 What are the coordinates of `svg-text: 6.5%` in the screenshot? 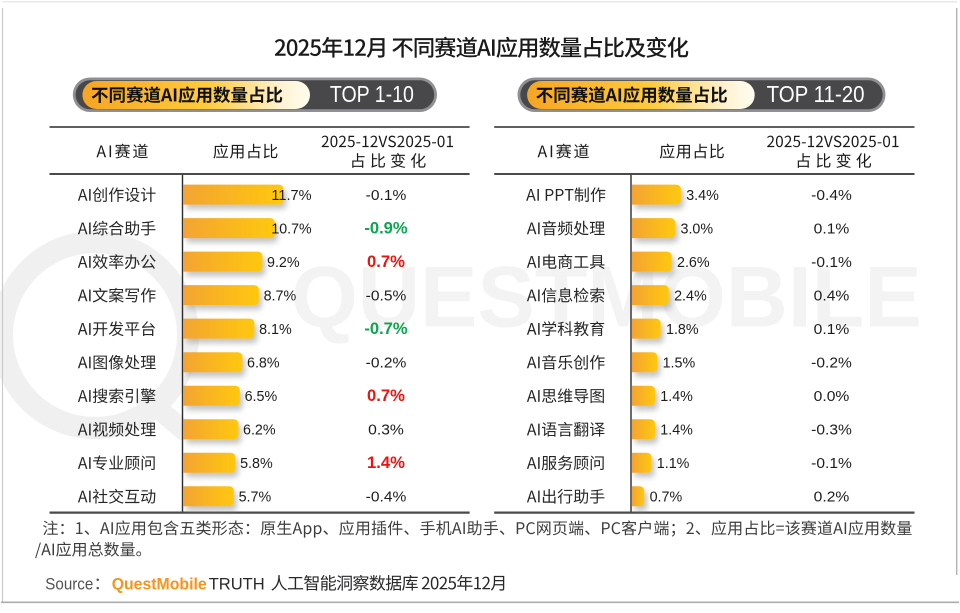 It's located at (261, 396).